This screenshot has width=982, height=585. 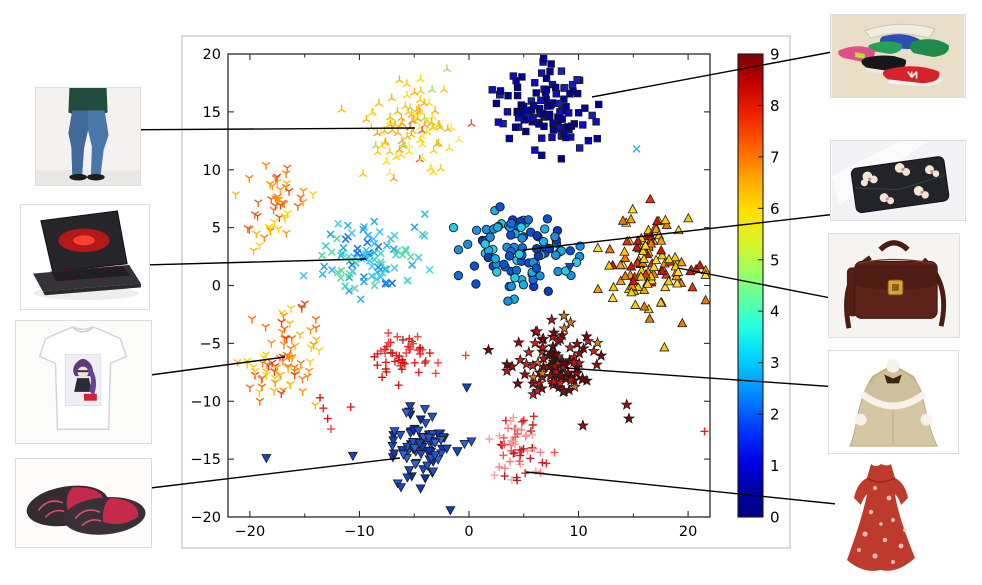 I want to click on dress-illustration, so click(x=881, y=519).